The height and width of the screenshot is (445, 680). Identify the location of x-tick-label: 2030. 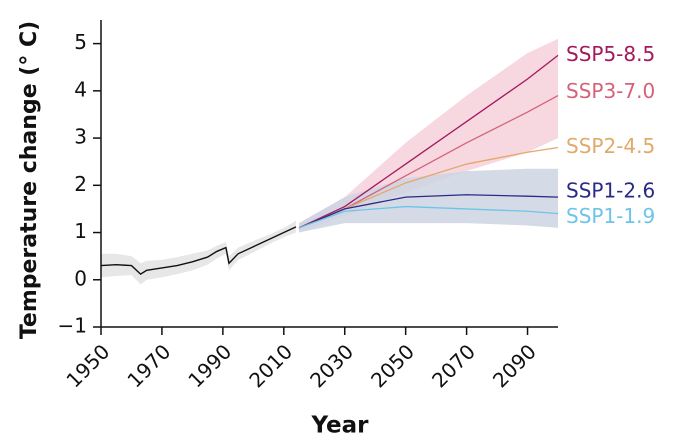
(331, 365).